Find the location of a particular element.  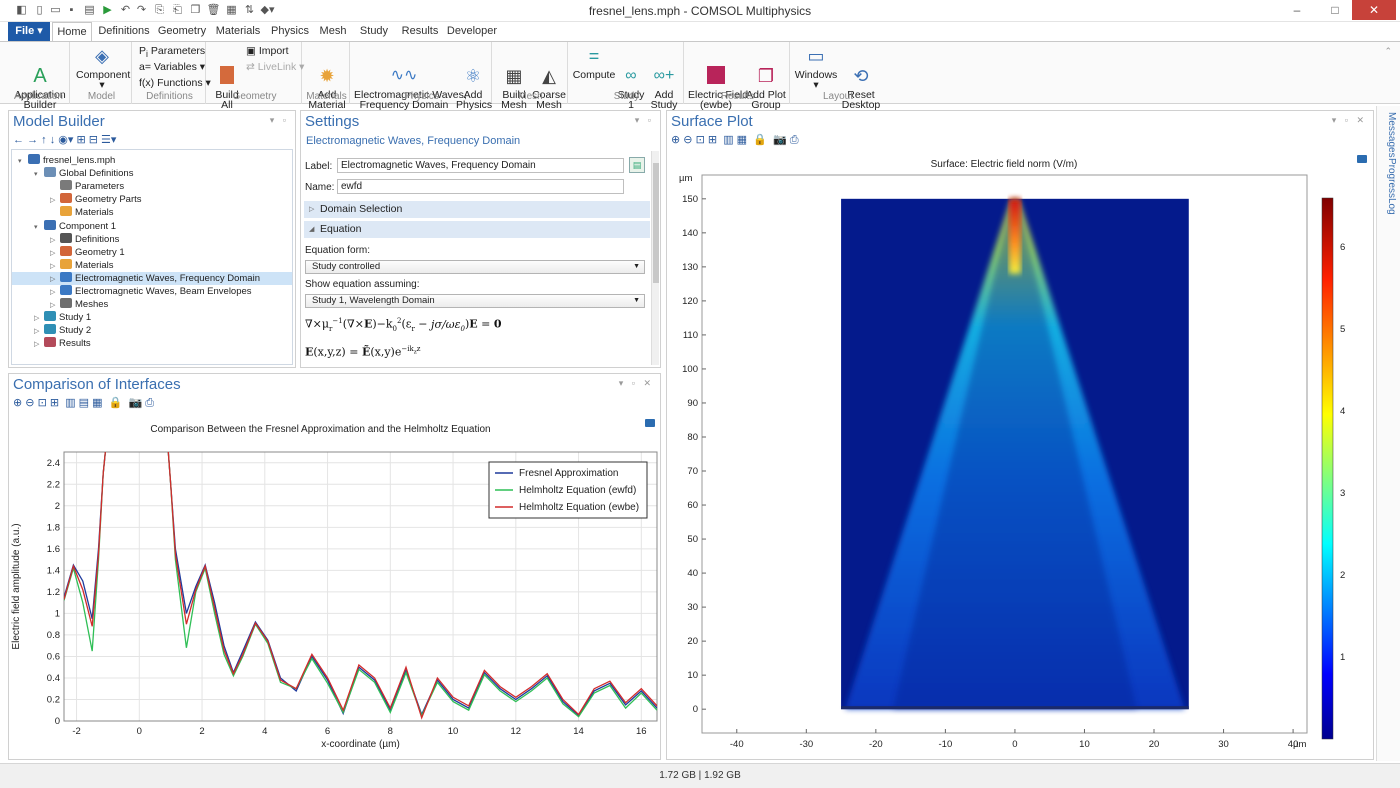

windows-button: ▭ Windows ▾ is located at coordinates (816, 68).